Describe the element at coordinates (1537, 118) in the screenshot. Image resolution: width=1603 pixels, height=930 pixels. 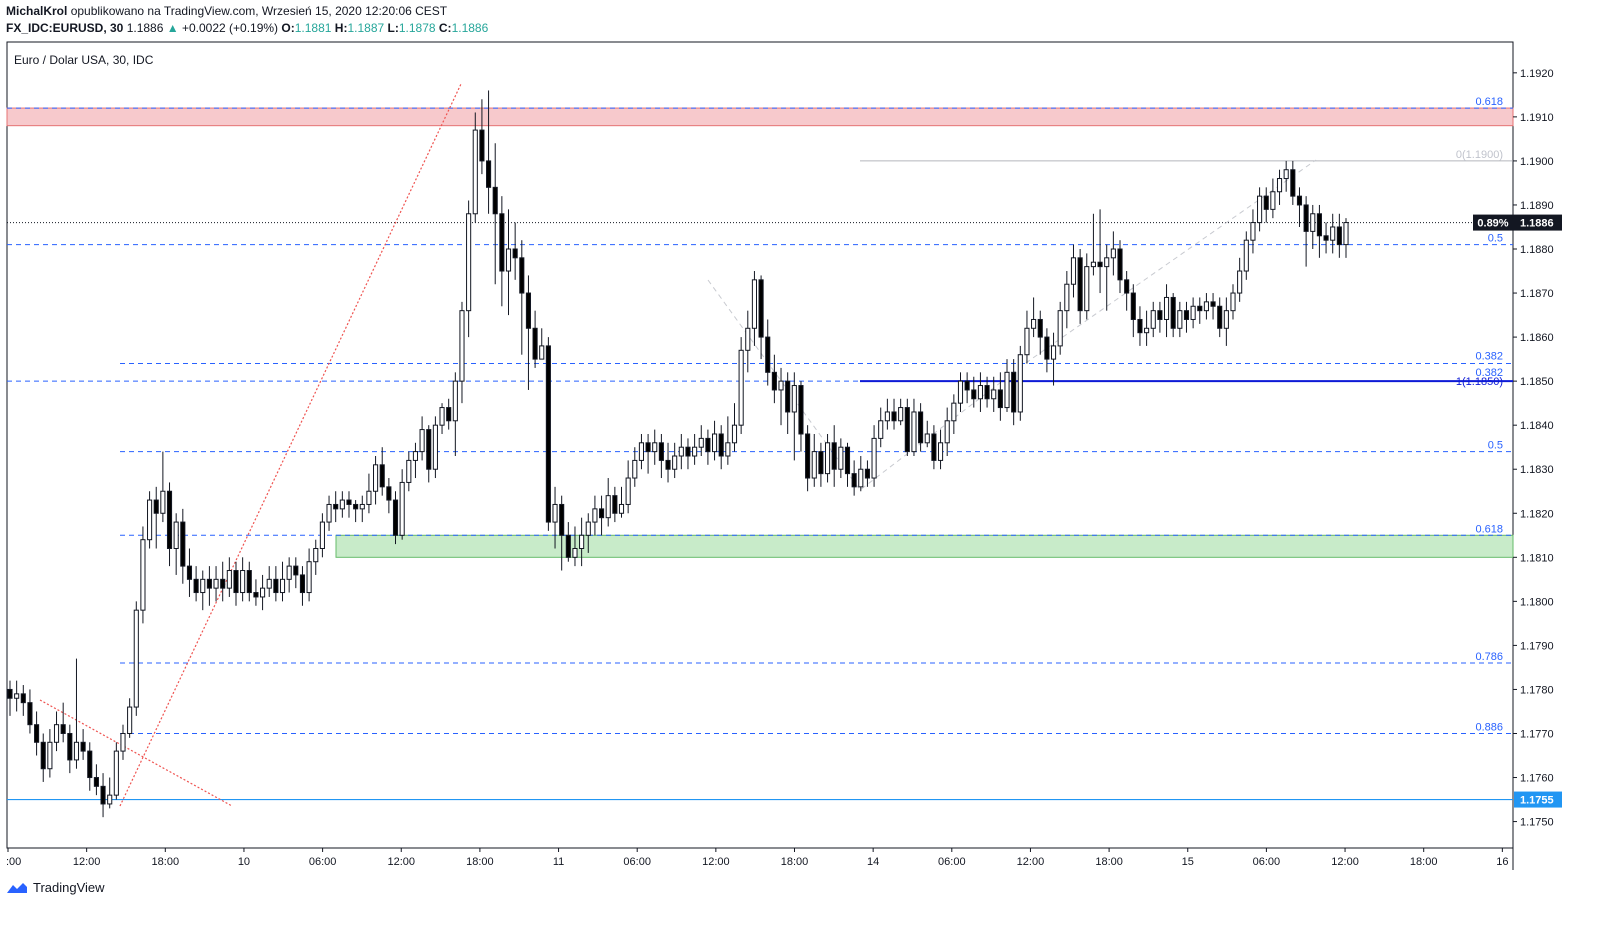
I see `price-tick-label: 1.1910` at that location.